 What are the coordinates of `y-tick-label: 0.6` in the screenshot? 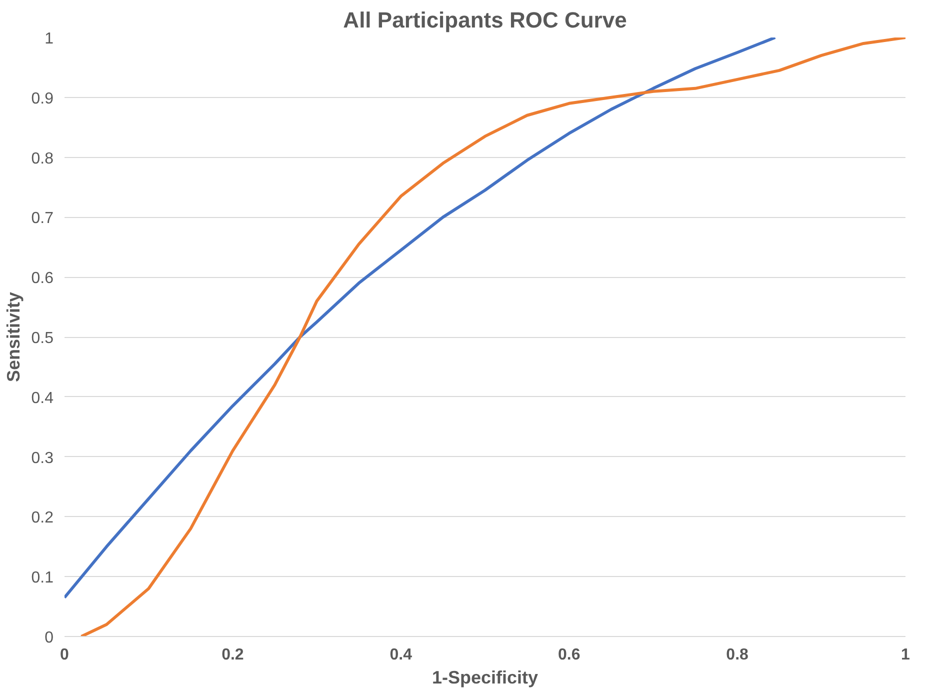 It's located at (42, 279).